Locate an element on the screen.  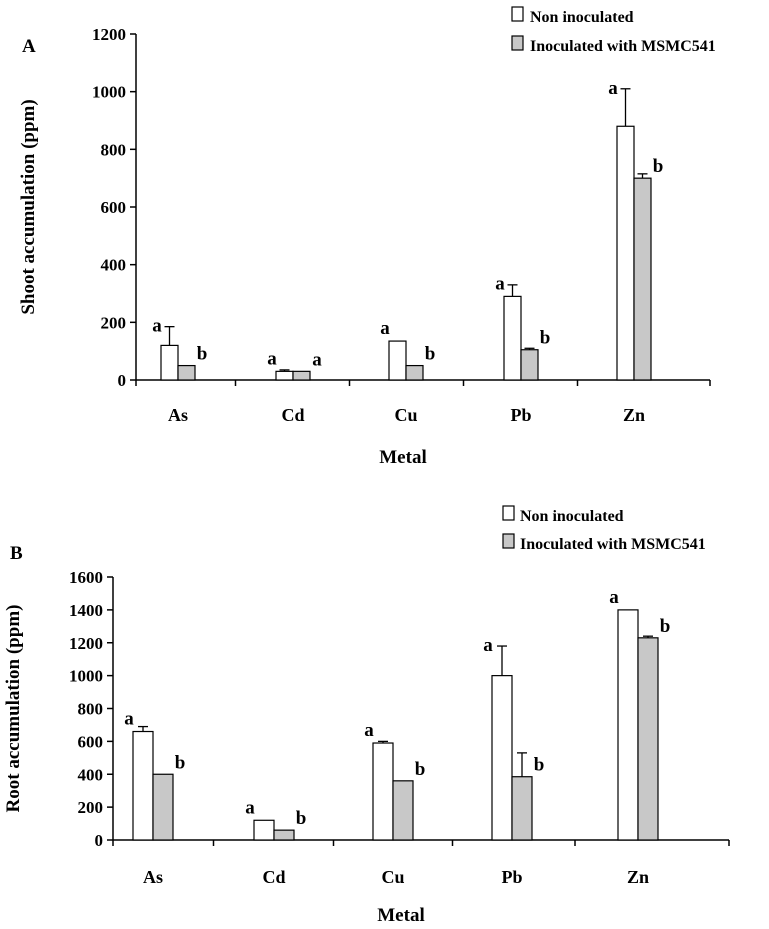
panel-b-y-tick-label: 1400 is located at coordinates (86, 610).